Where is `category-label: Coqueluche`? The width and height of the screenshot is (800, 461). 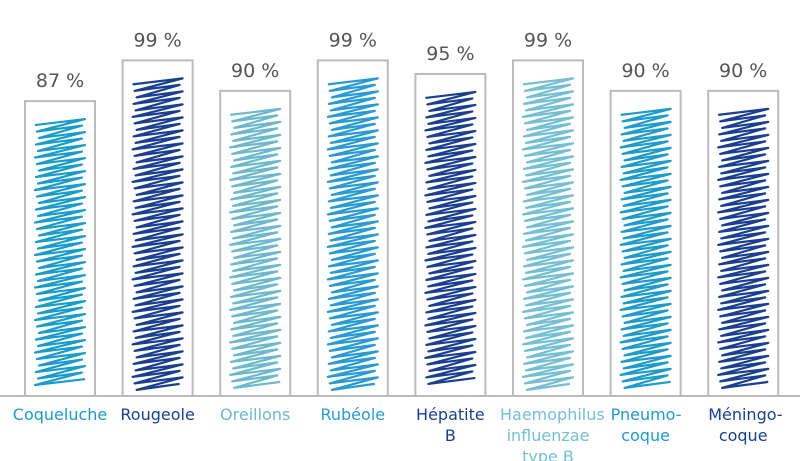 category-label: Coqueluche is located at coordinates (60, 414).